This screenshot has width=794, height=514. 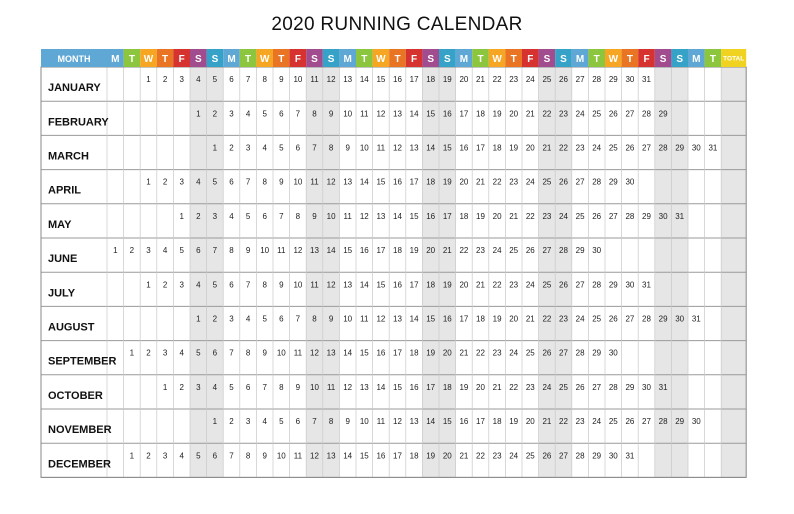 I want to click on day-number: 22, so click(x=530, y=216).